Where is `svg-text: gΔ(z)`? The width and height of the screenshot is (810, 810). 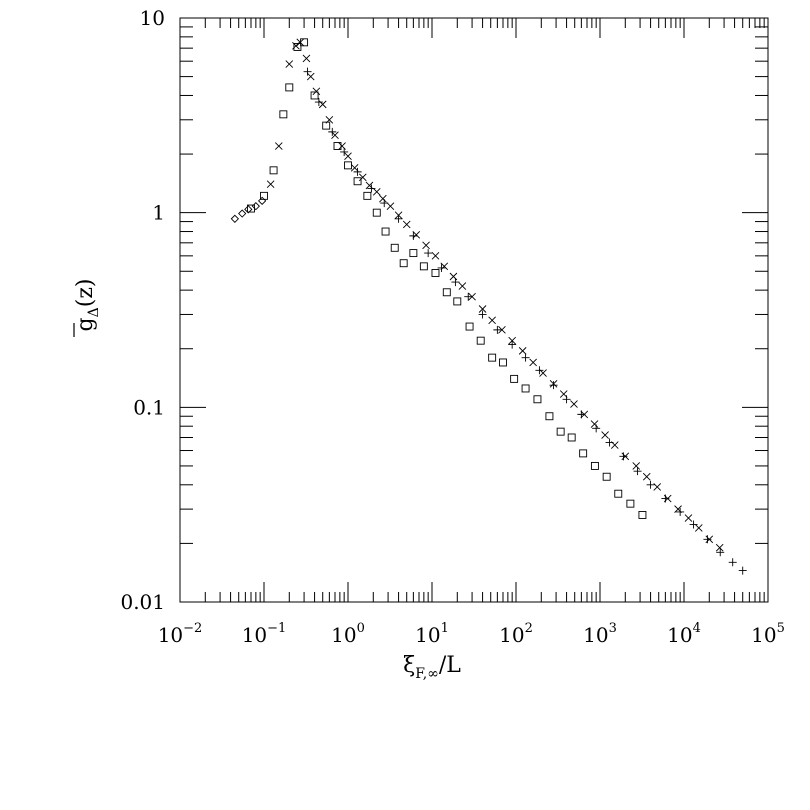
svg-text: gΔ(z) is located at coordinates (87, 305).